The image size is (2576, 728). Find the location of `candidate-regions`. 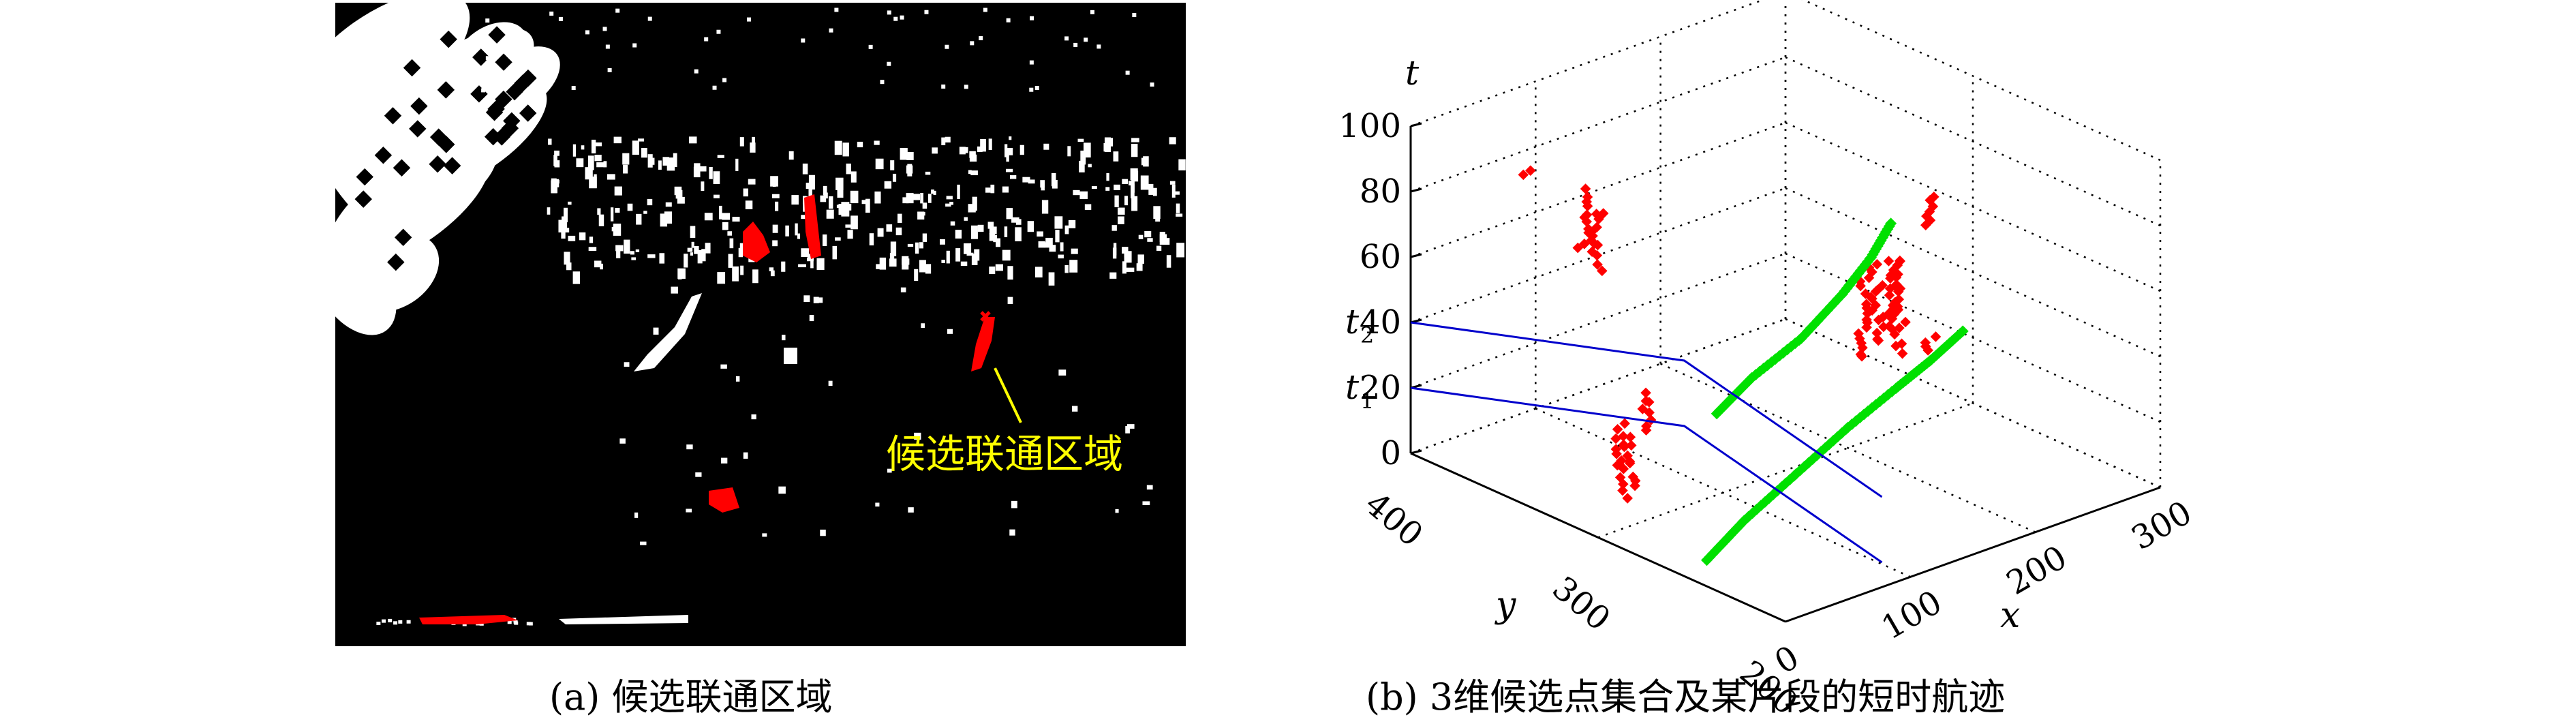

candidate-regions is located at coordinates (707, 409).